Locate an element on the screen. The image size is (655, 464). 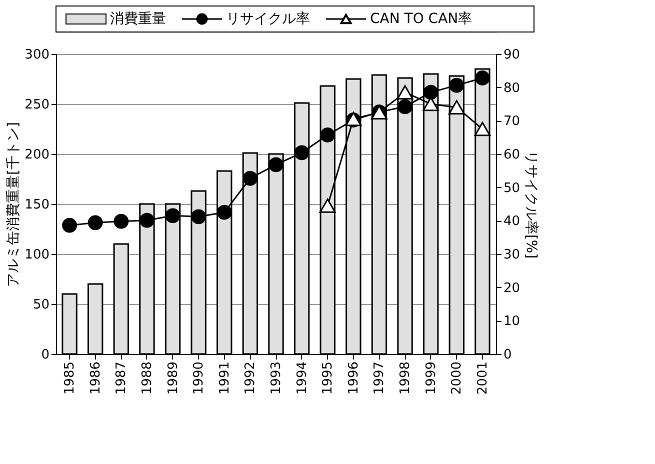
y2-tick-label: 70 is located at coordinates (512, 122).